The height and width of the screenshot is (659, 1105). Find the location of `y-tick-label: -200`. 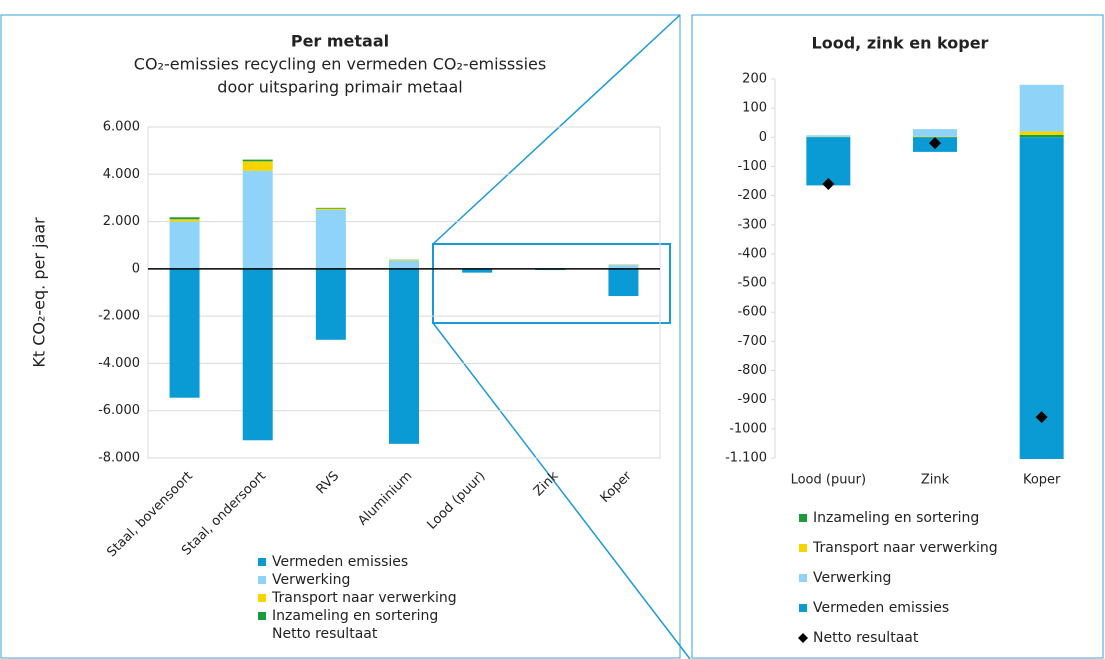

y-tick-label: -200 is located at coordinates (752, 195).